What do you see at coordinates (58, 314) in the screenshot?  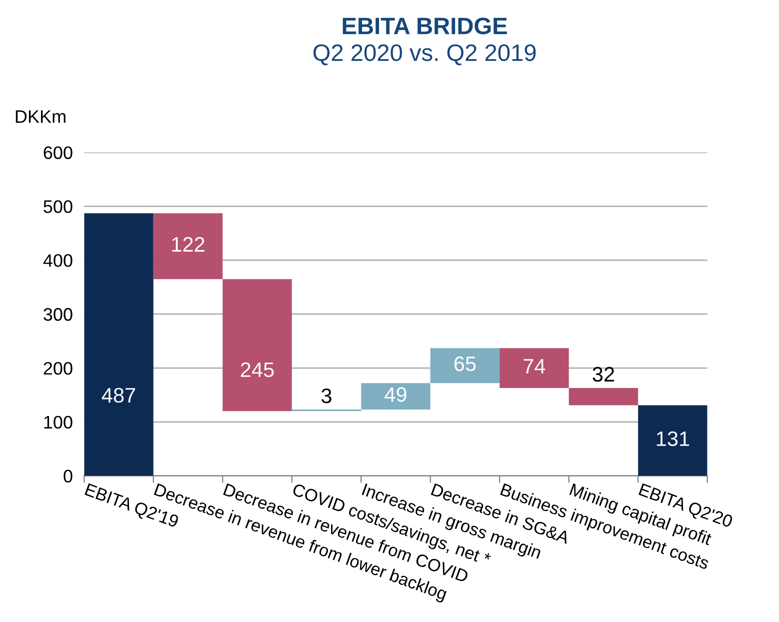 I see `y-tick-label: 300` at bounding box center [58, 314].